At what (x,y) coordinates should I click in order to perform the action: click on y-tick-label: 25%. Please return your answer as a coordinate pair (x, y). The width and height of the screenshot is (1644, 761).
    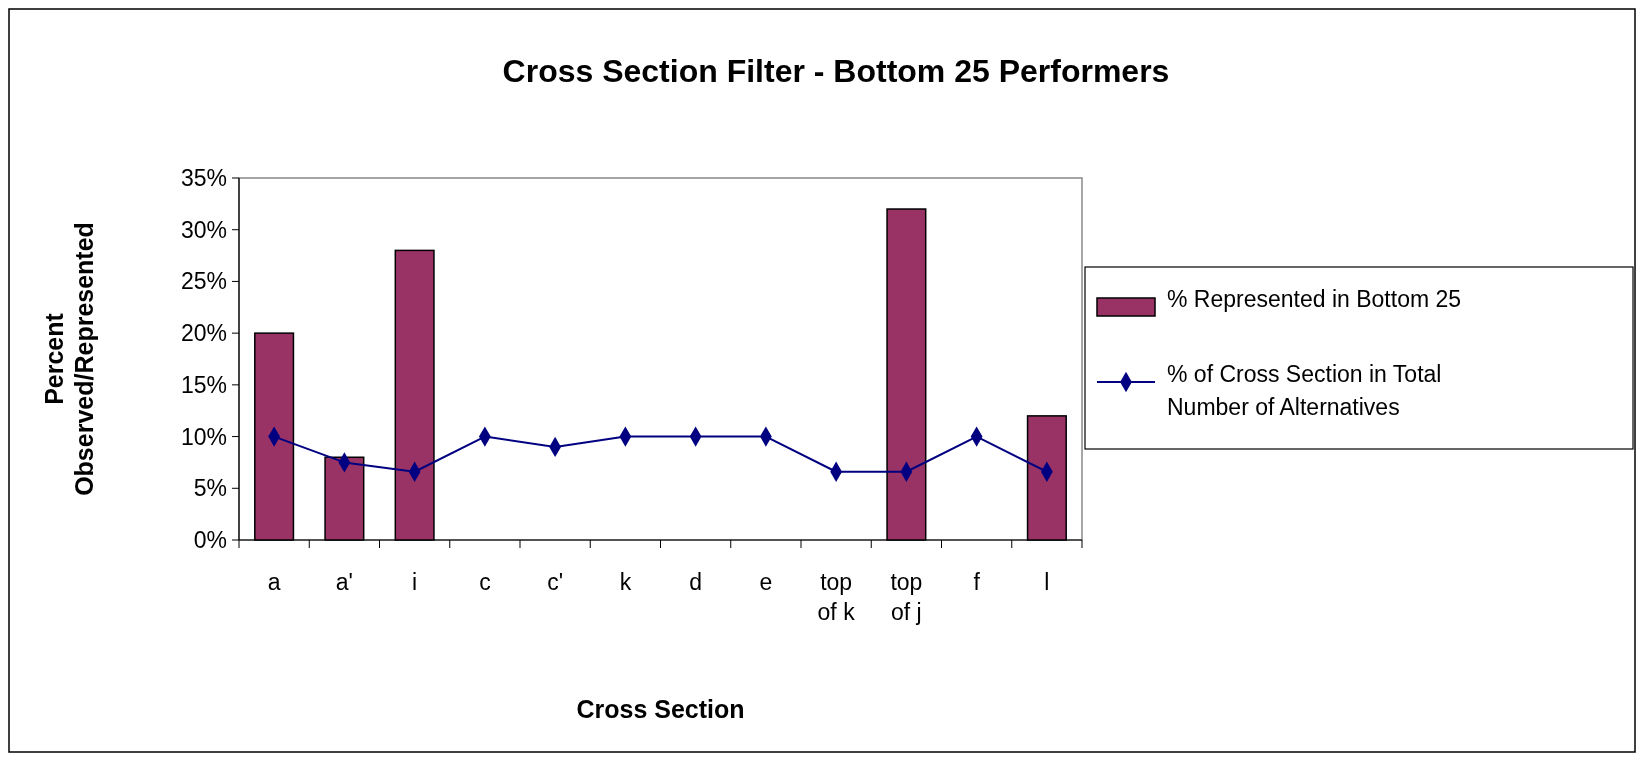
    Looking at the image, I should click on (203, 281).